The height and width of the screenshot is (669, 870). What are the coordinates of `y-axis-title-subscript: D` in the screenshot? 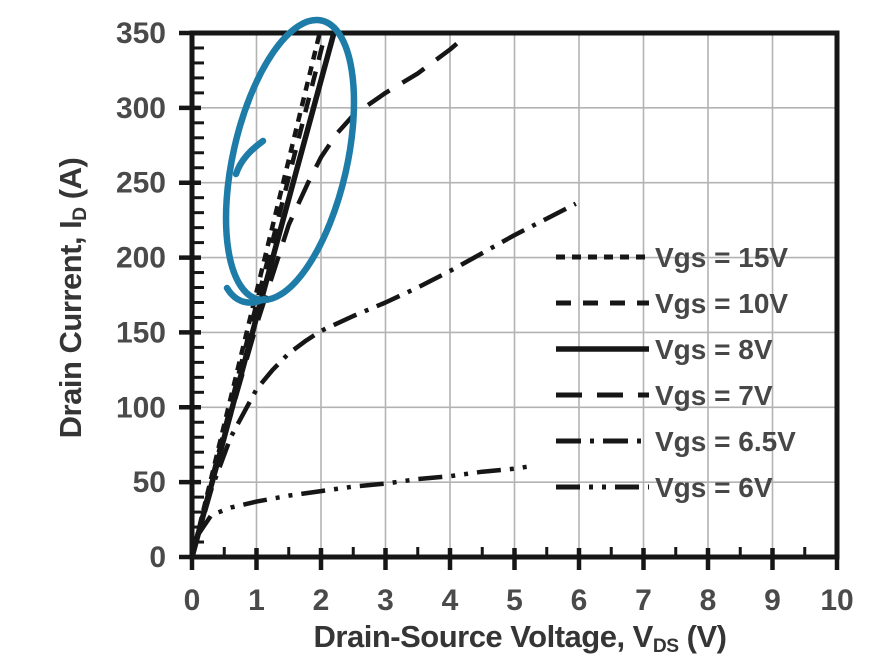 It's located at (81, 214).